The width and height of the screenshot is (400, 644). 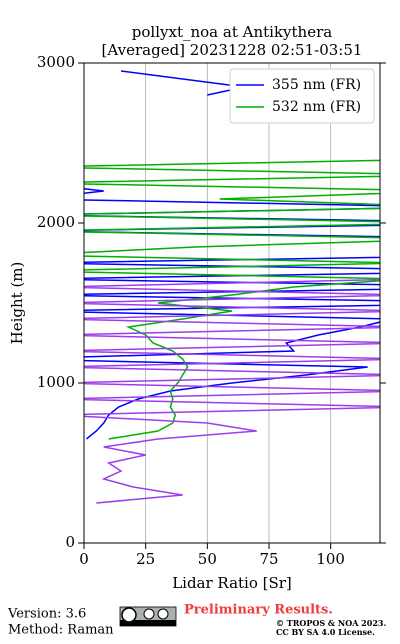 What do you see at coordinates (56, 222) in the screenshot?
I see `y-tick-label: 2000` at bounding box center [56, 222].